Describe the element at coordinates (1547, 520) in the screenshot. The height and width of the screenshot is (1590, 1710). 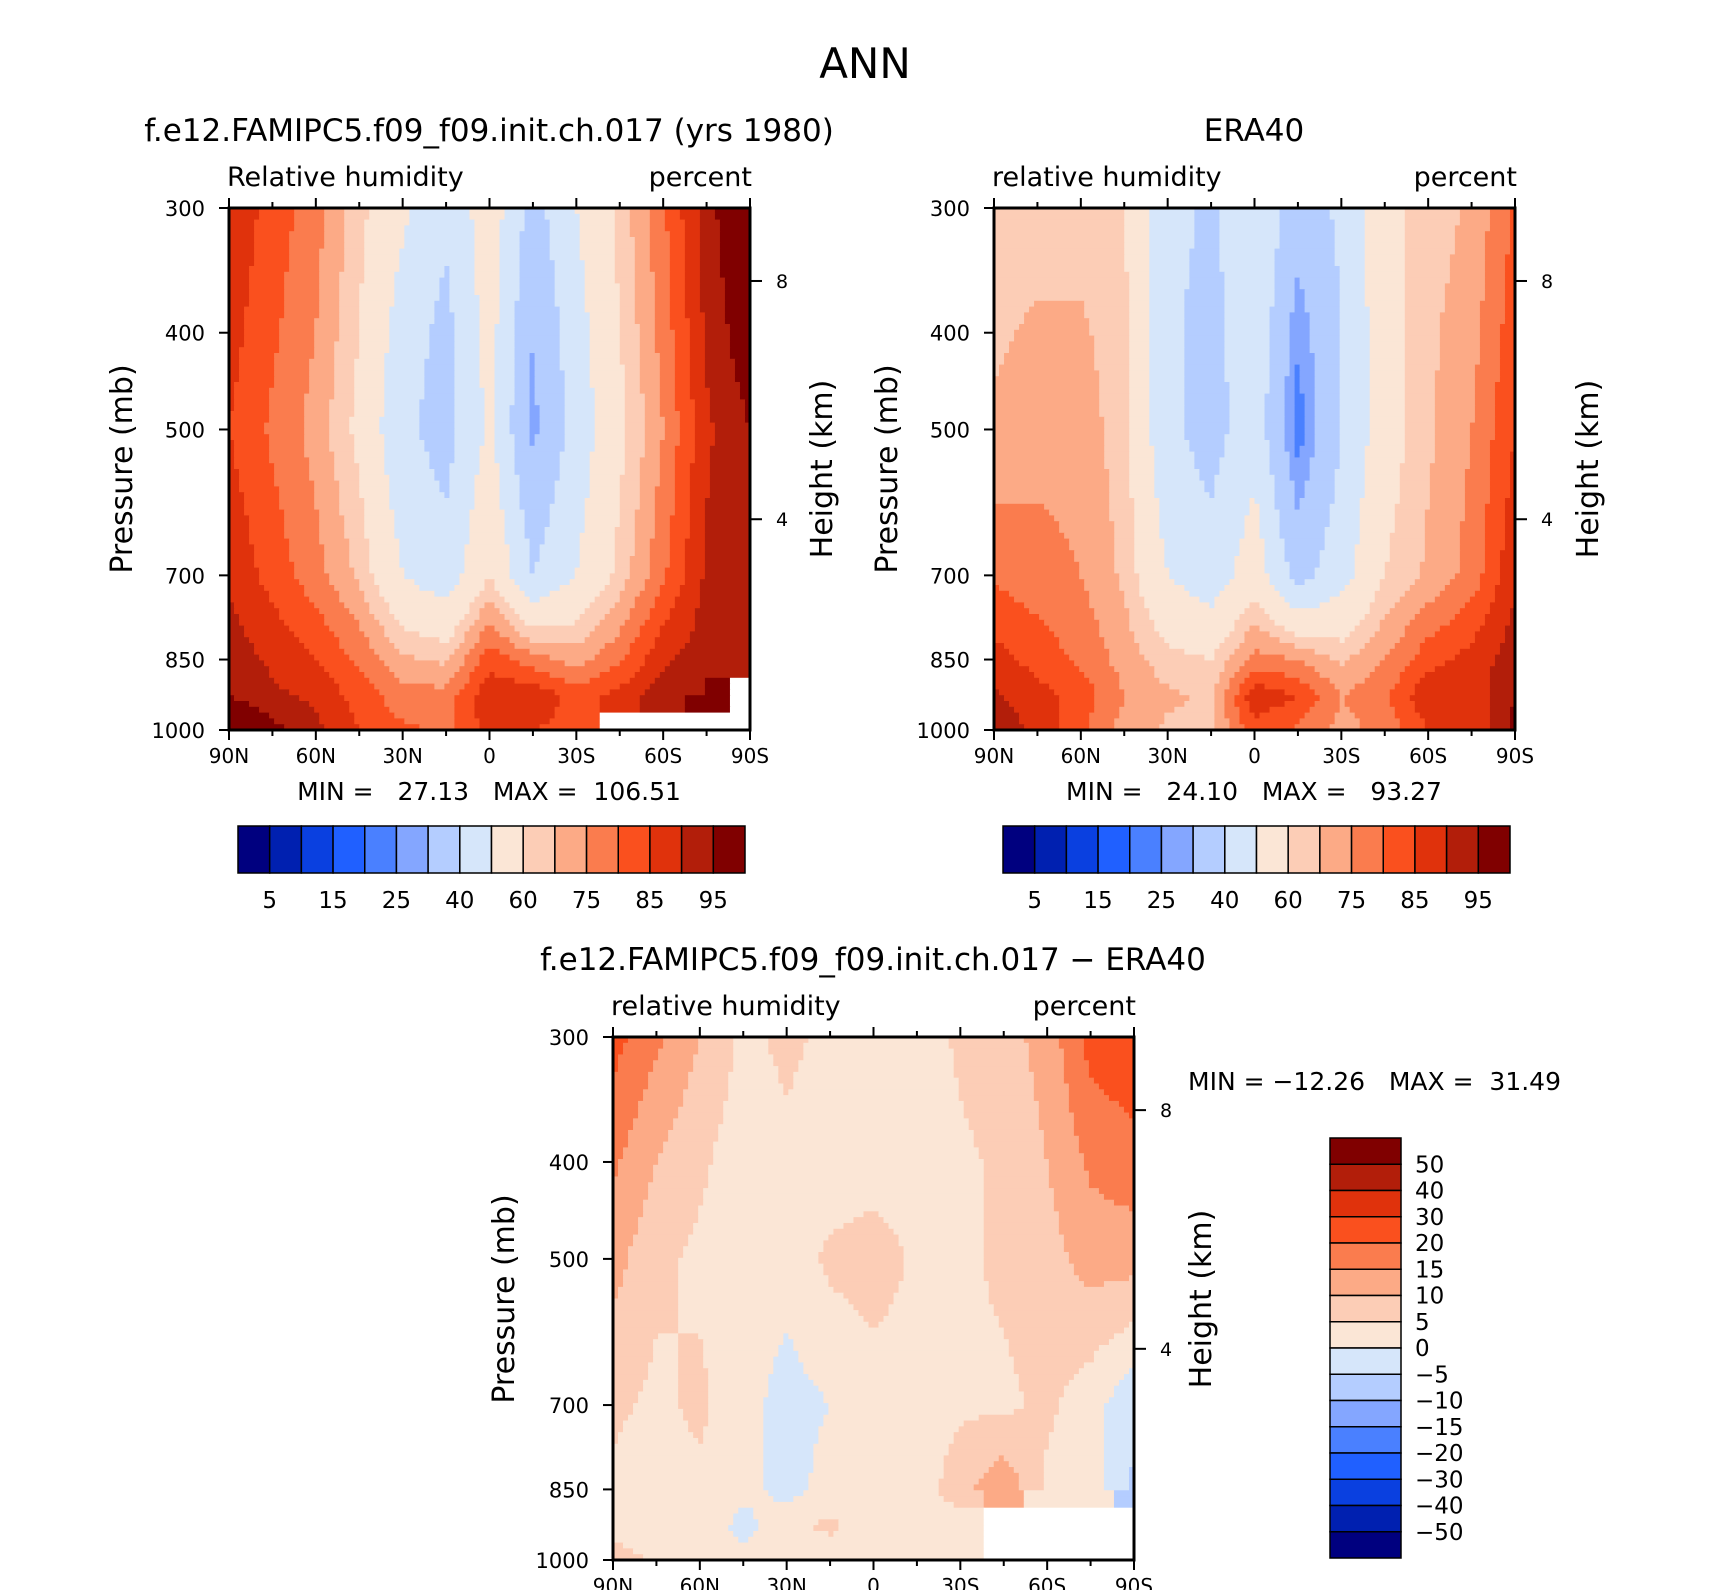
I see `height-tick-label: 4` at that location.